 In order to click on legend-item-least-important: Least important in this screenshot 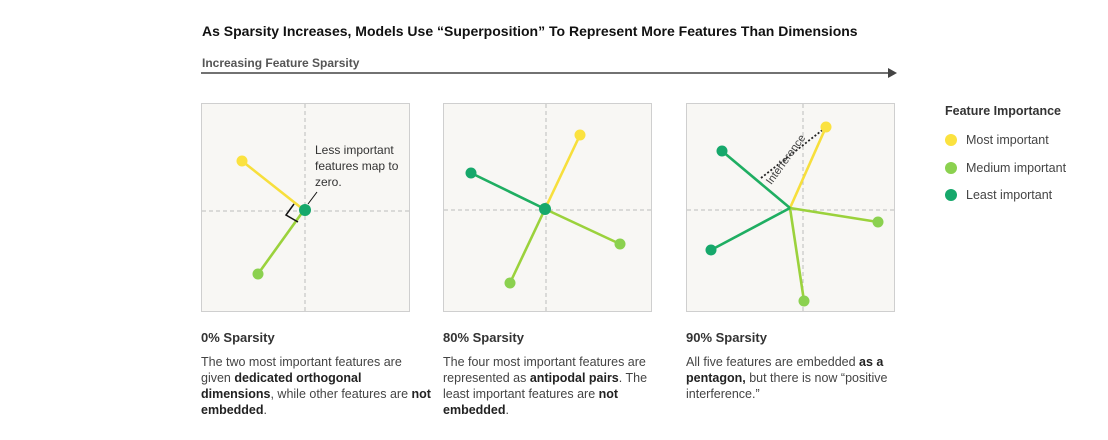, I will do `click(1005, 195)`.